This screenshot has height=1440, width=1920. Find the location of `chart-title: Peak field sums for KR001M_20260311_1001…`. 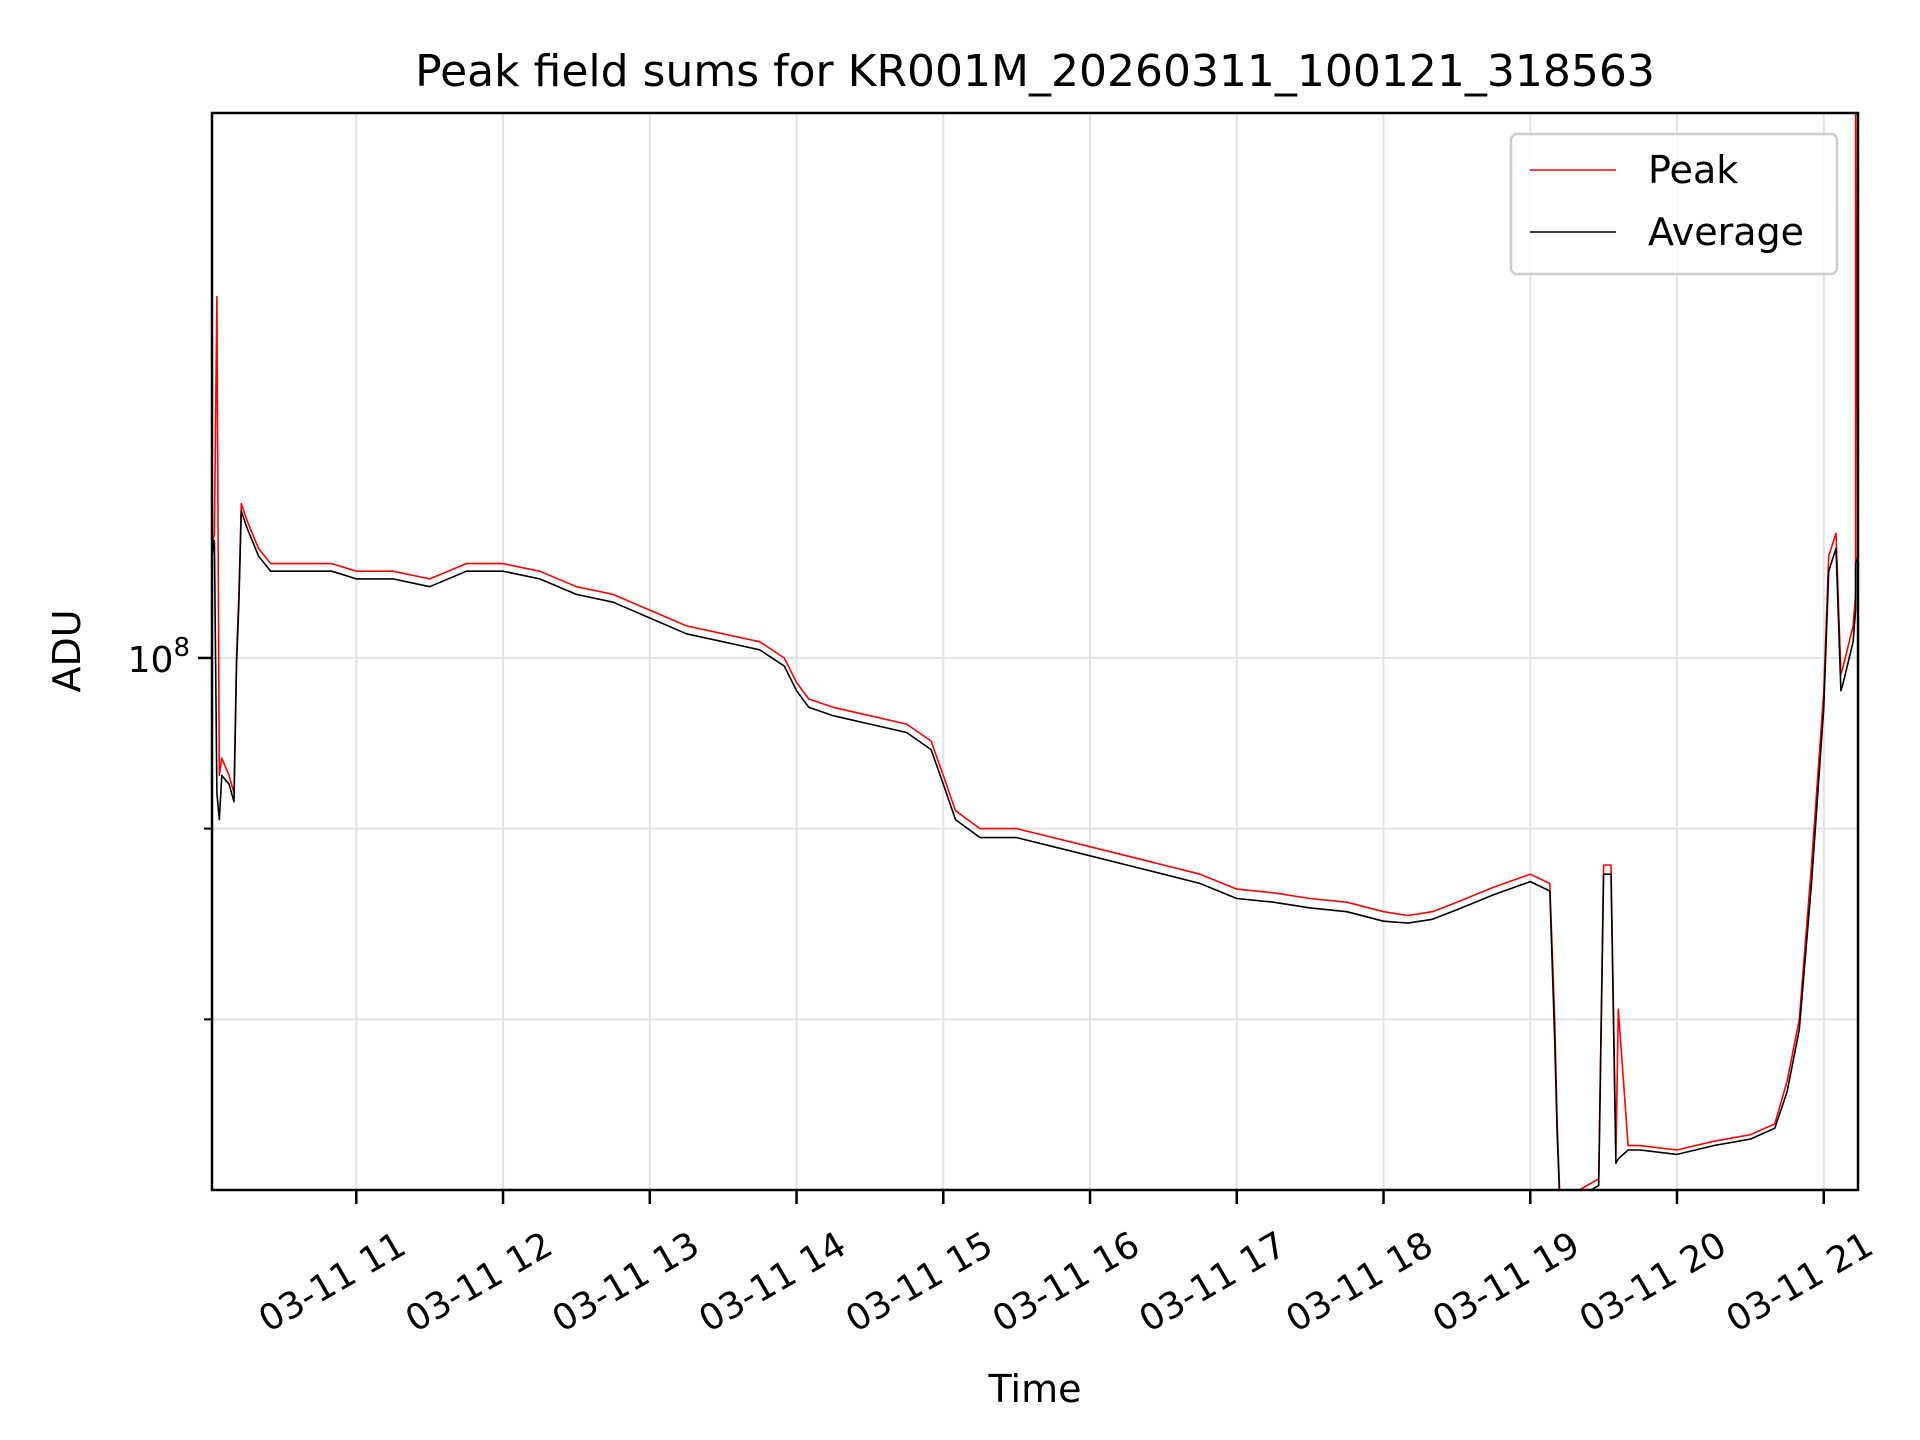

chart-title: Peak field sums for KR001M_20260311_1001… is located at coordinates (1035, 71).